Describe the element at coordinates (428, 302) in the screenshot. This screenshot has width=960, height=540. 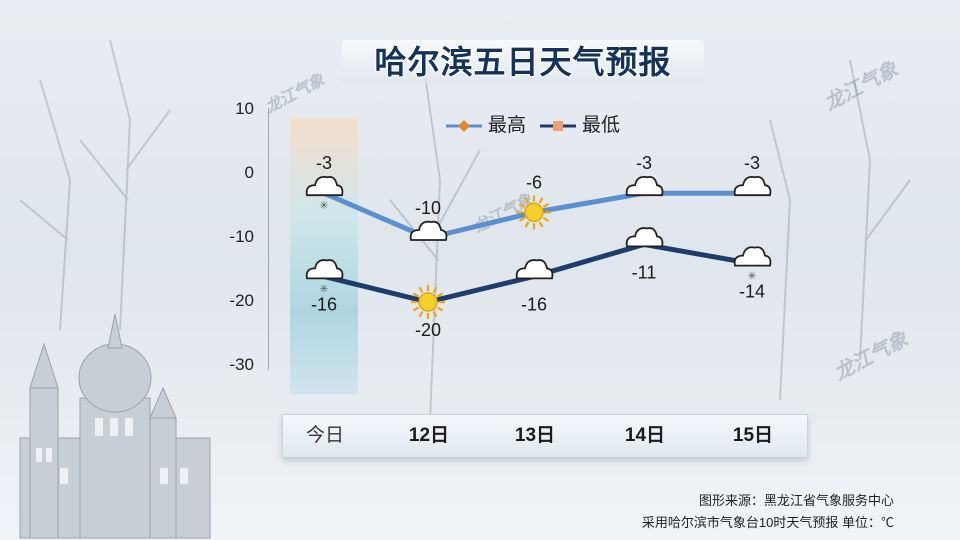
I see `low-point-1-sun-icon` at that location.